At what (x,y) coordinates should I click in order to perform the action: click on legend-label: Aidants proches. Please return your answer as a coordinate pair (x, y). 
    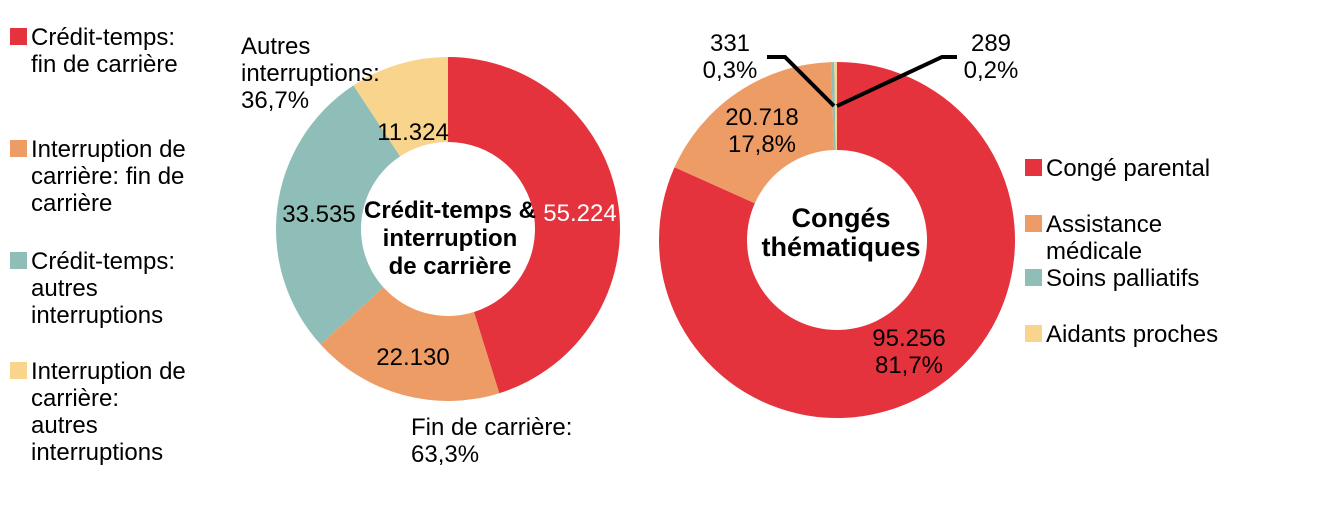
    Looking at the image, I should click on (1132, 334).